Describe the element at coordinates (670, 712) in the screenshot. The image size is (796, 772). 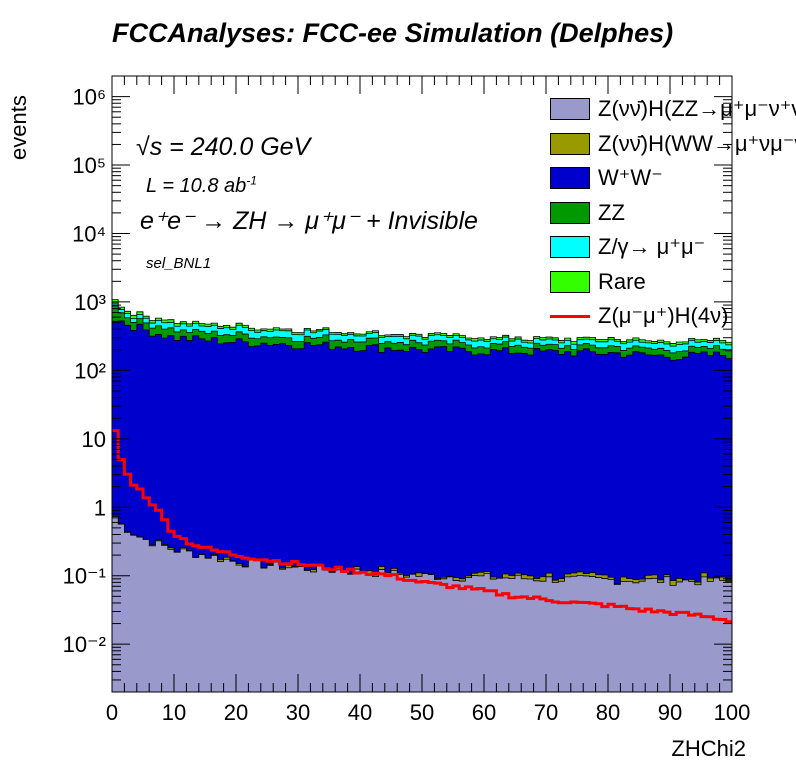
I see `x-tick-label: 90` at that location.